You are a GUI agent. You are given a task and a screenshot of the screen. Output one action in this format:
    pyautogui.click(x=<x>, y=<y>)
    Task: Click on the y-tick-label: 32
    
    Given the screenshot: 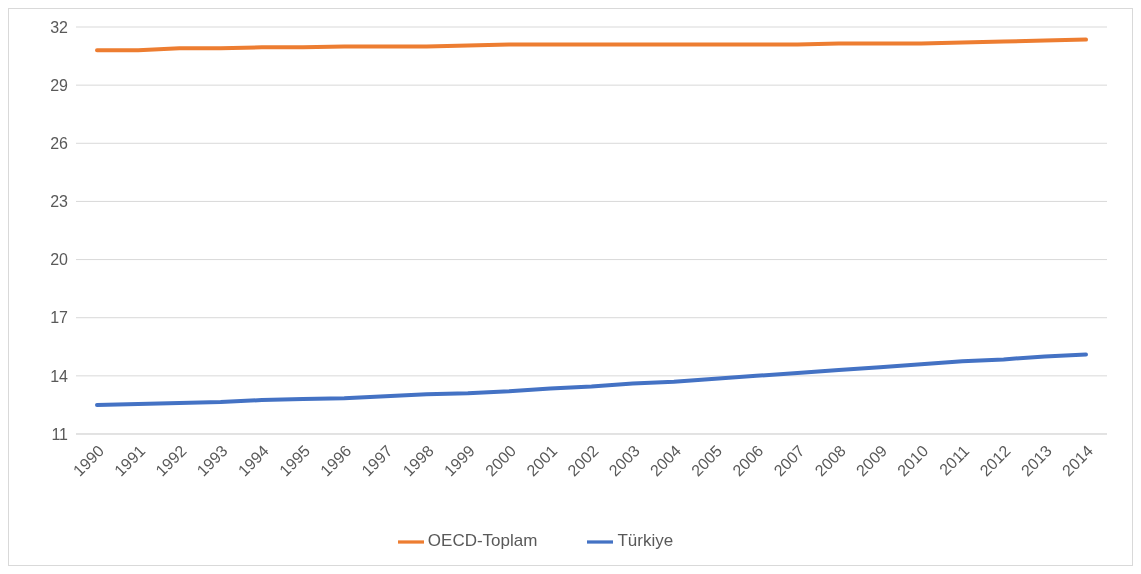 What is the action you would take?
    pyautogui.click(x=59, y=27)
    